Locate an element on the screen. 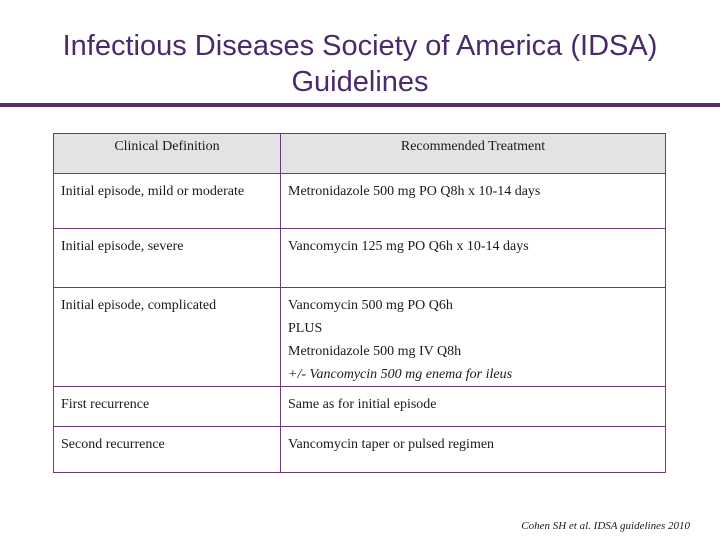 The height and width of the screenshot is (540, 720). treatment-line: Metronidazole 500 mg PO Q8h x 10-14 days is located at coordinates (414, 191).